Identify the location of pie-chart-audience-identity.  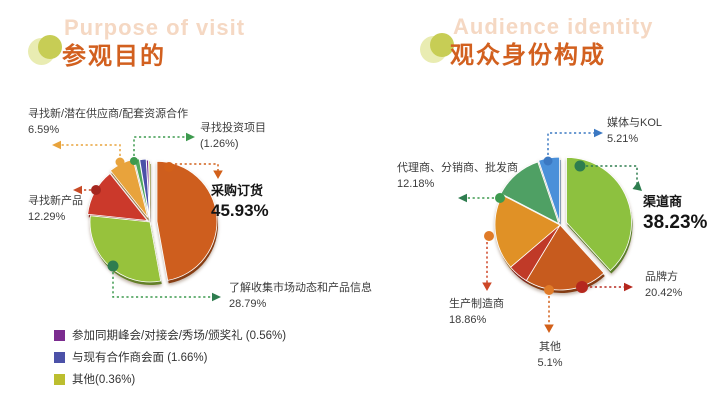
(563, 225).